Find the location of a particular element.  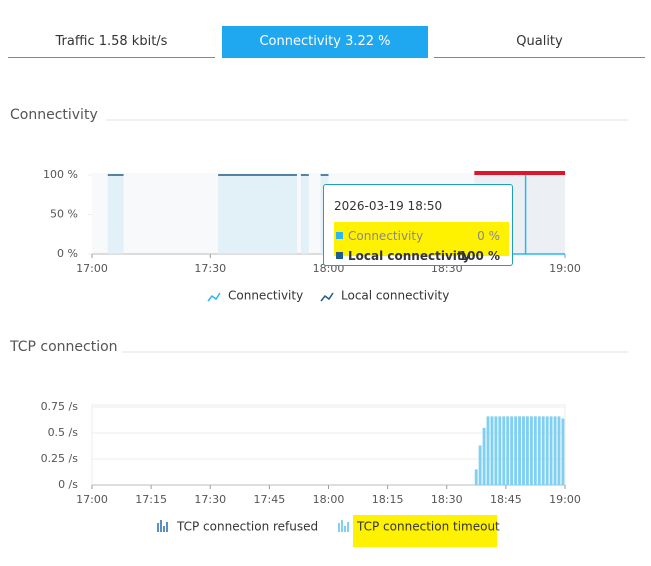

tooltip-value: 100 % is located at coordinates (479, 256).